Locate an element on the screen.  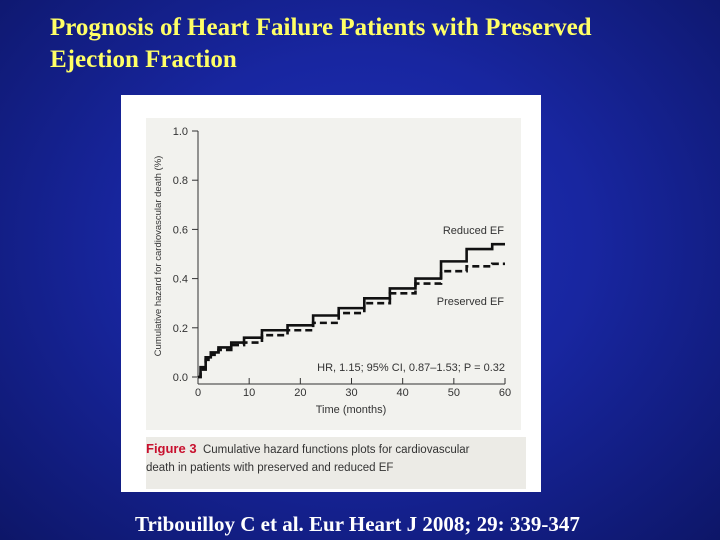
y-tick-label: 1.0 is located at coordinates (180, 132).